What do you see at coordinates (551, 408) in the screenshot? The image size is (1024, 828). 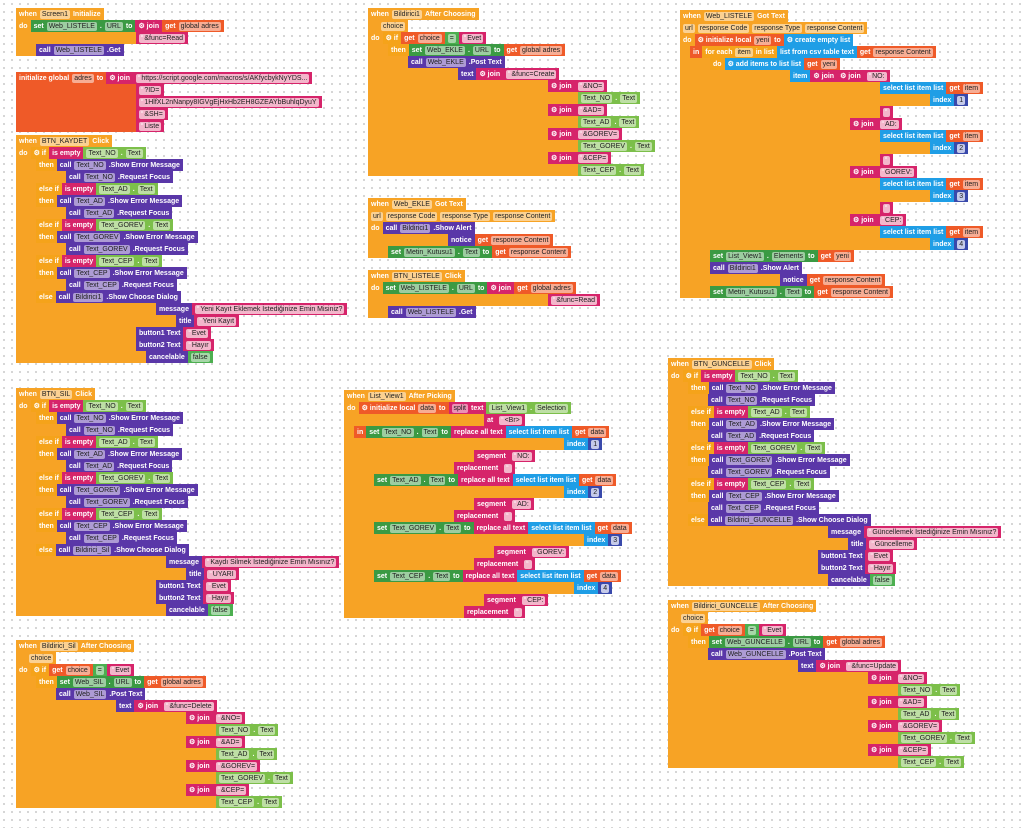 I see `dropdown-chip: Selection` at bounding box center [551, 408].